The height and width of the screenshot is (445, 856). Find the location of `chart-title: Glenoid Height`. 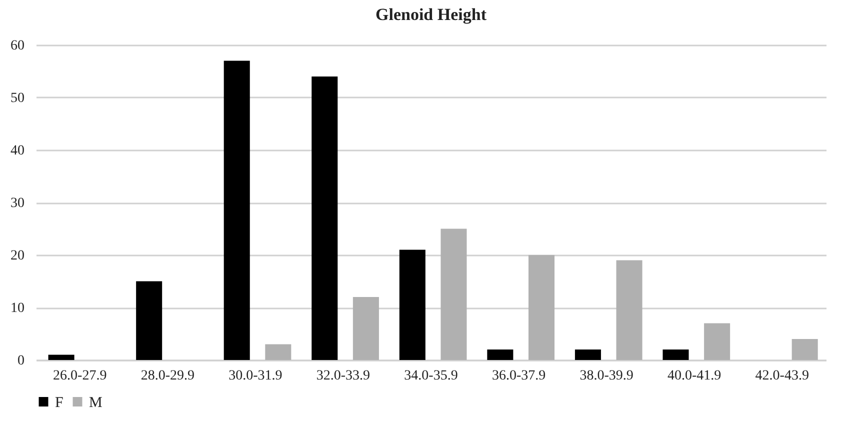

chart-title: Glenoid Height is located at coordinates (431, 14).